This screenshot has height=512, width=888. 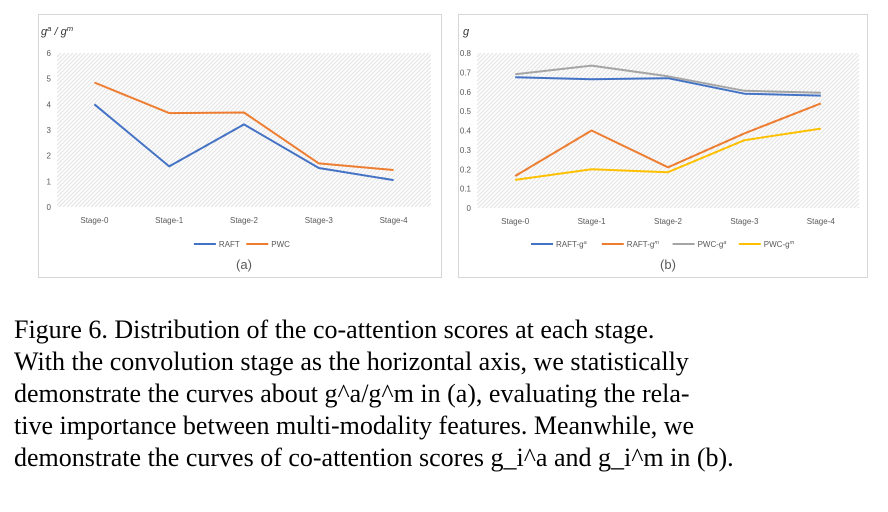 I want to click on y-tick-label: 6, so click(x=49, y=53).